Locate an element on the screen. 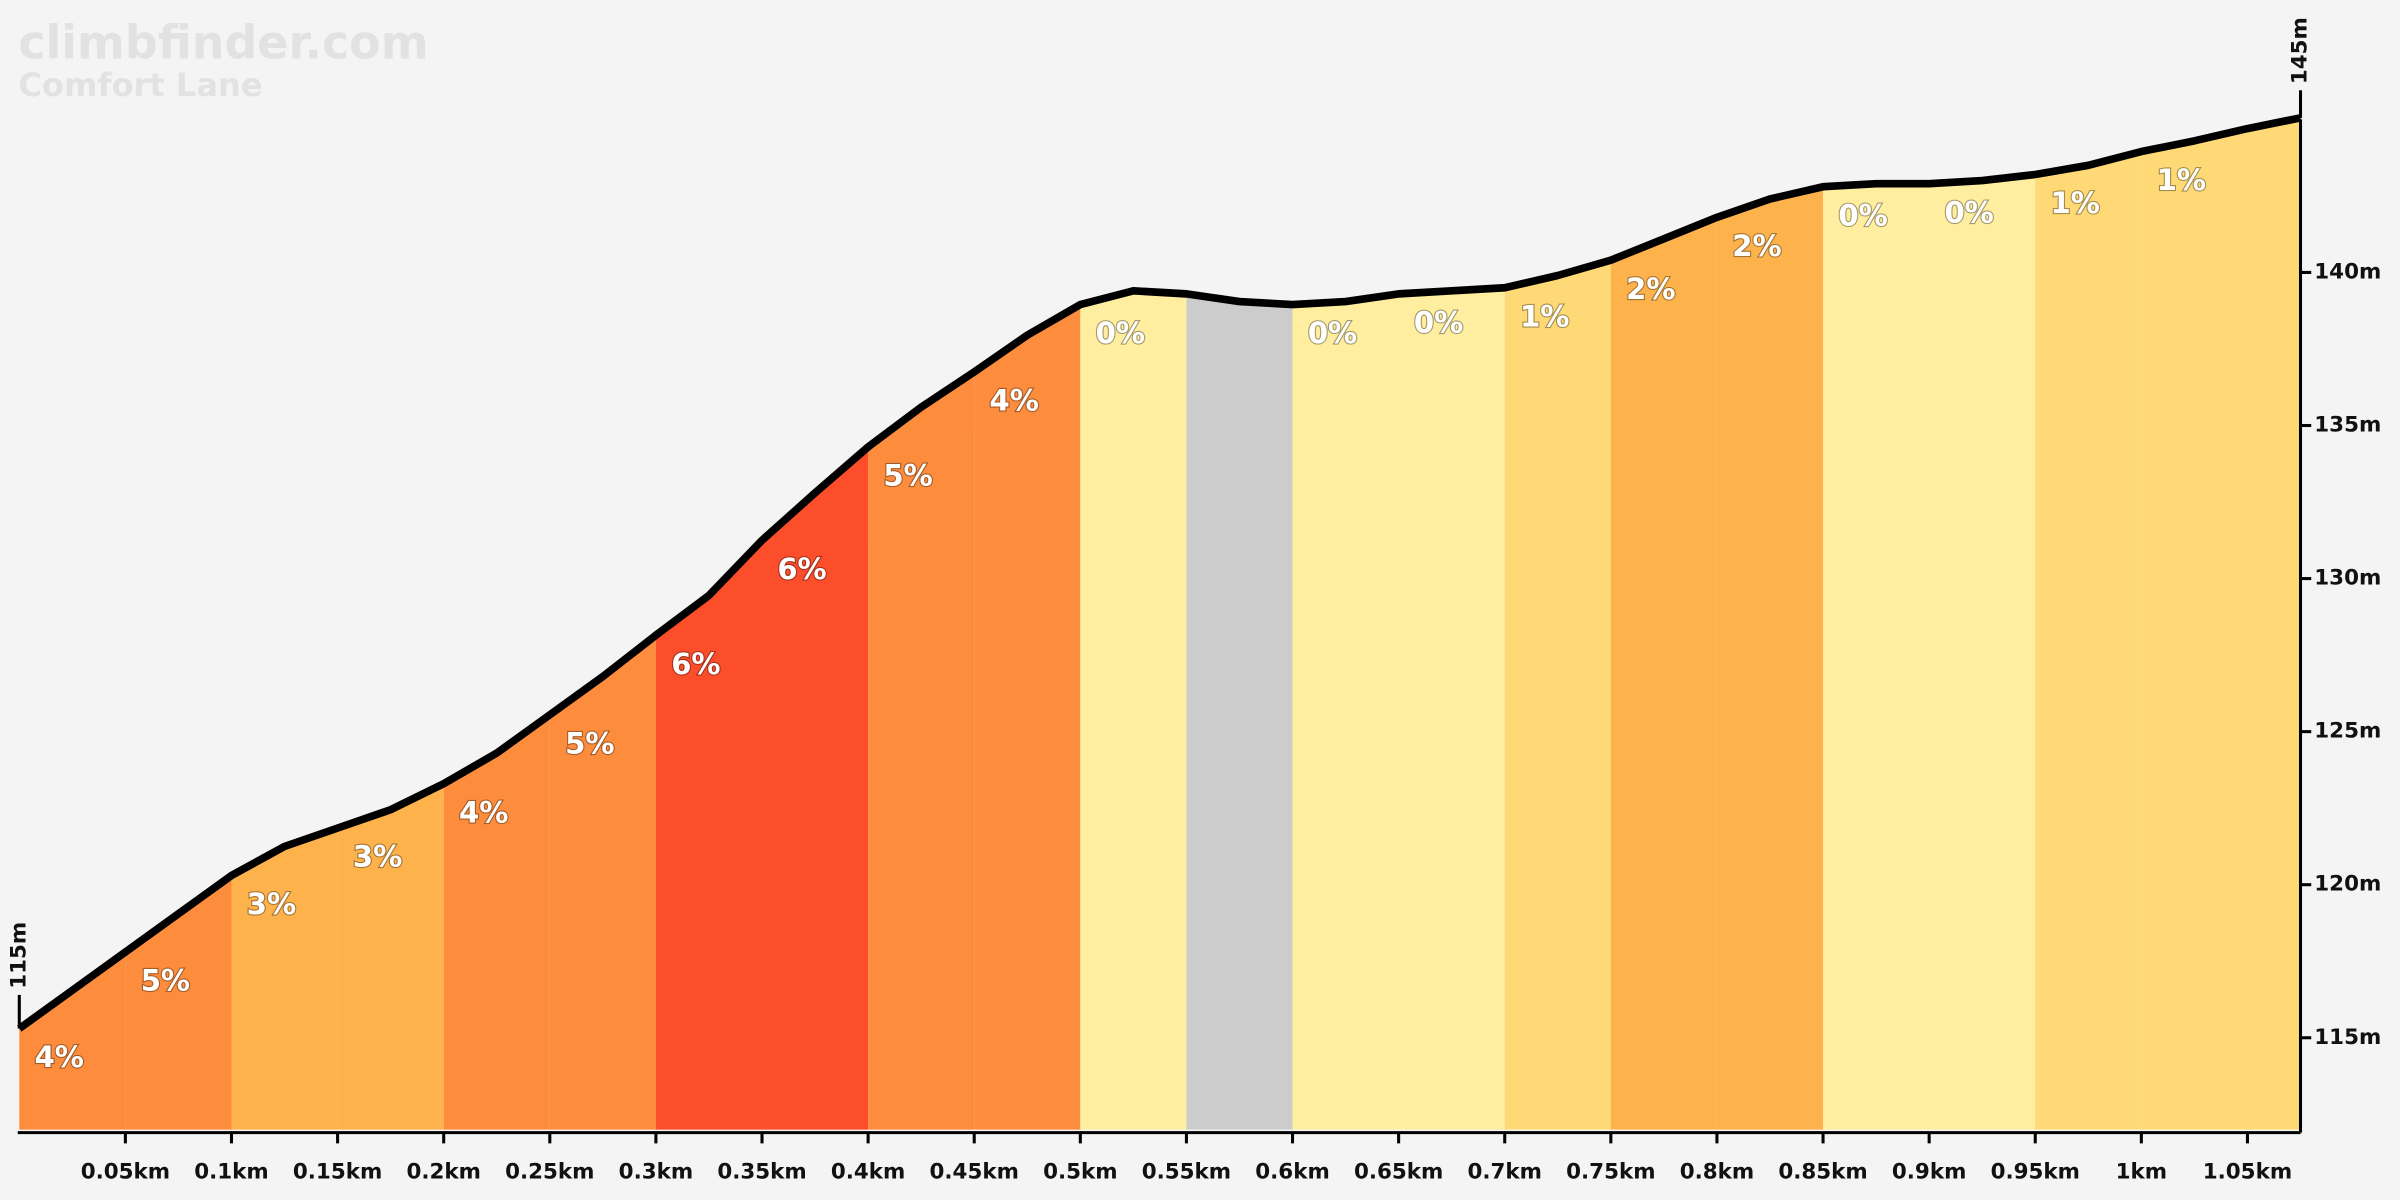  y-tick-label: 125m is located at coordinates (2347, 731).